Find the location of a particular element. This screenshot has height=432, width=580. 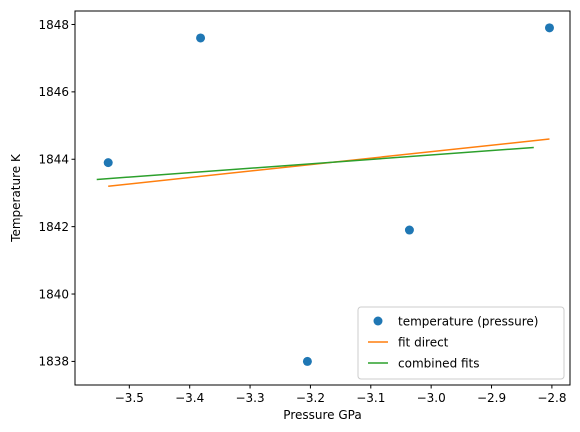

legend-entry-label: fit direct is located at coordinates (423, 342).